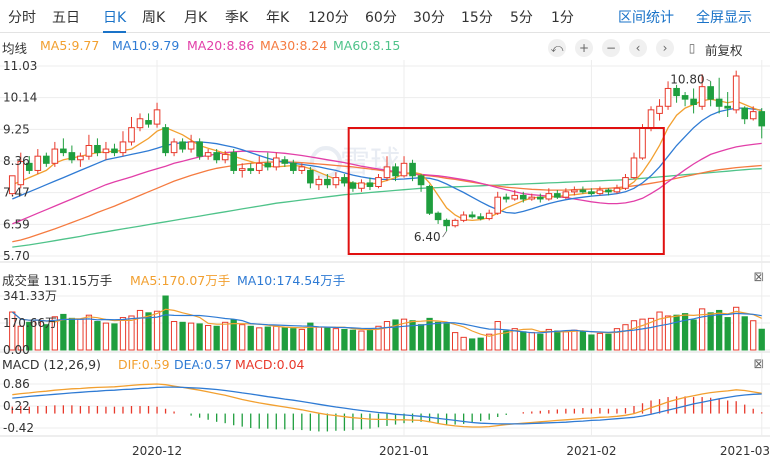 Image resolution: width=770 pixels, height=469 pixels. Describe the element at coordinates (557, 48) in the screenshot. I see `back-icon: ⤺` at that location.